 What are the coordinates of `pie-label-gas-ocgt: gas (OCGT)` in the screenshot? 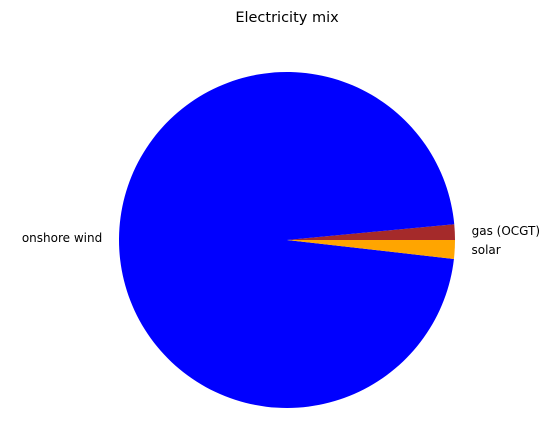 It's located at (506, 231).